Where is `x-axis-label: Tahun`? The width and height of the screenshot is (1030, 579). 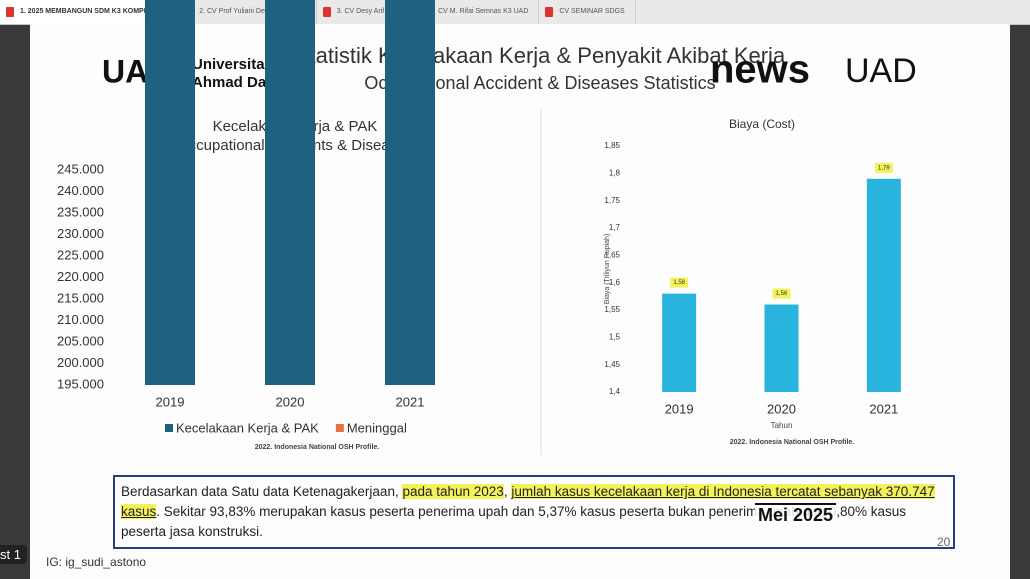 x-axis-label: Tahun is located at coordinates (782, 425).